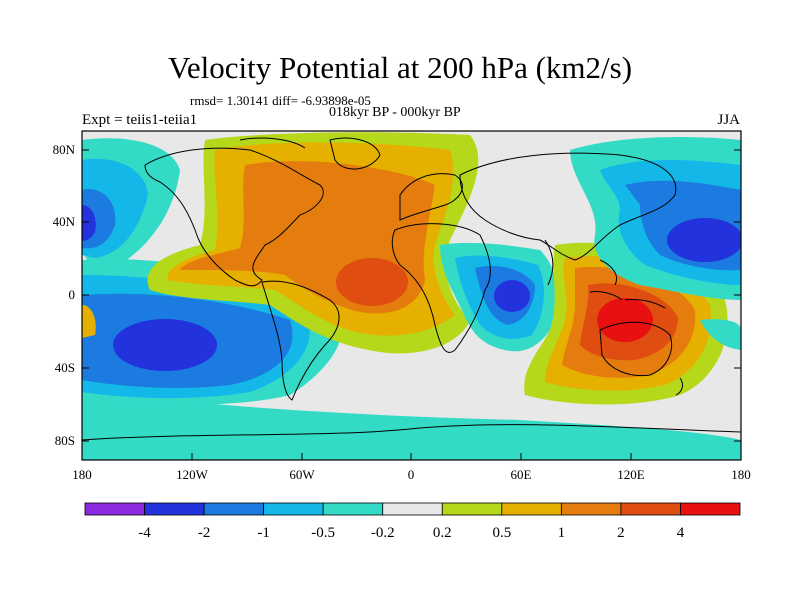 The width and height of the screenshot is (800, 600). I want to click on experiment-label: Expt = teiis1-teiia1, so click(140, 120).